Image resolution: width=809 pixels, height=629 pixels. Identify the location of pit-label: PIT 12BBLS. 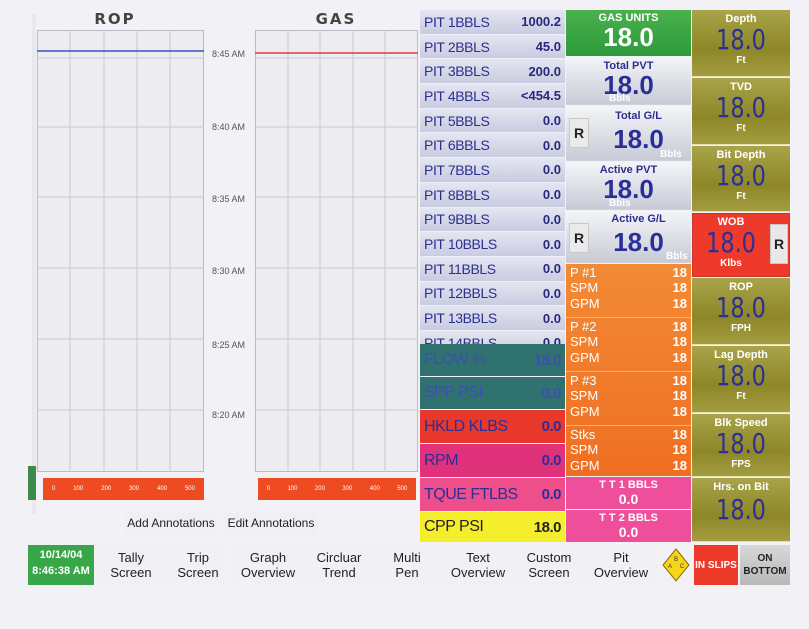
(460, 293).